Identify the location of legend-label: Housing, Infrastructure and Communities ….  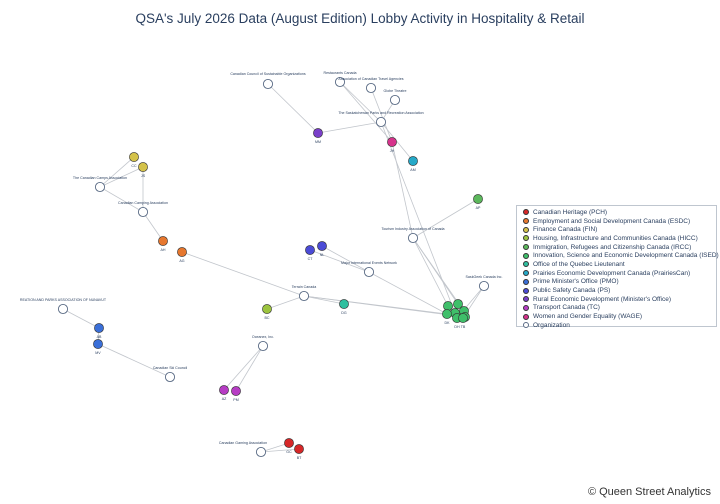
(615, 238).